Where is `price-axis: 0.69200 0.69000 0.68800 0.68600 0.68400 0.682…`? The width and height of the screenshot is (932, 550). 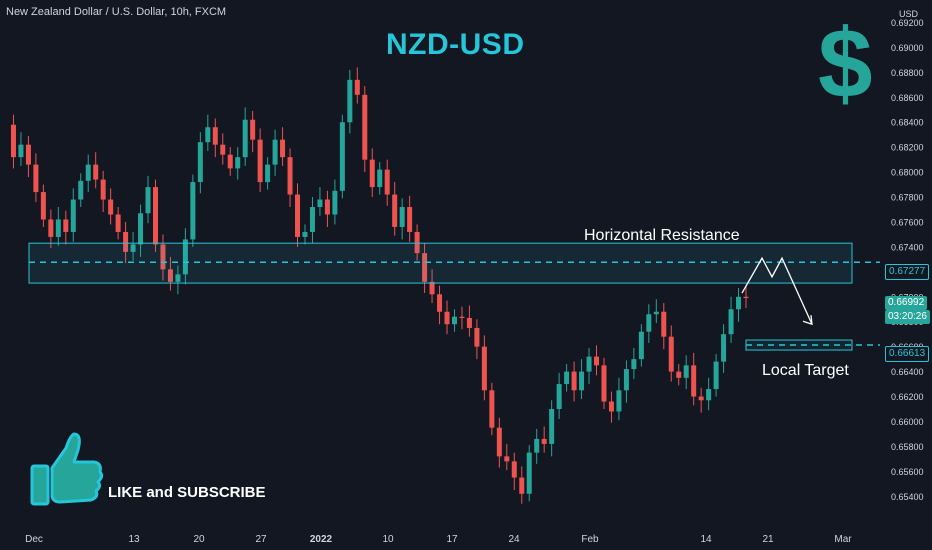 price-axis: 0.69200 0.69000 0.68800 0.68600 0.68400 0.682… is located at coordinates (907, 260).